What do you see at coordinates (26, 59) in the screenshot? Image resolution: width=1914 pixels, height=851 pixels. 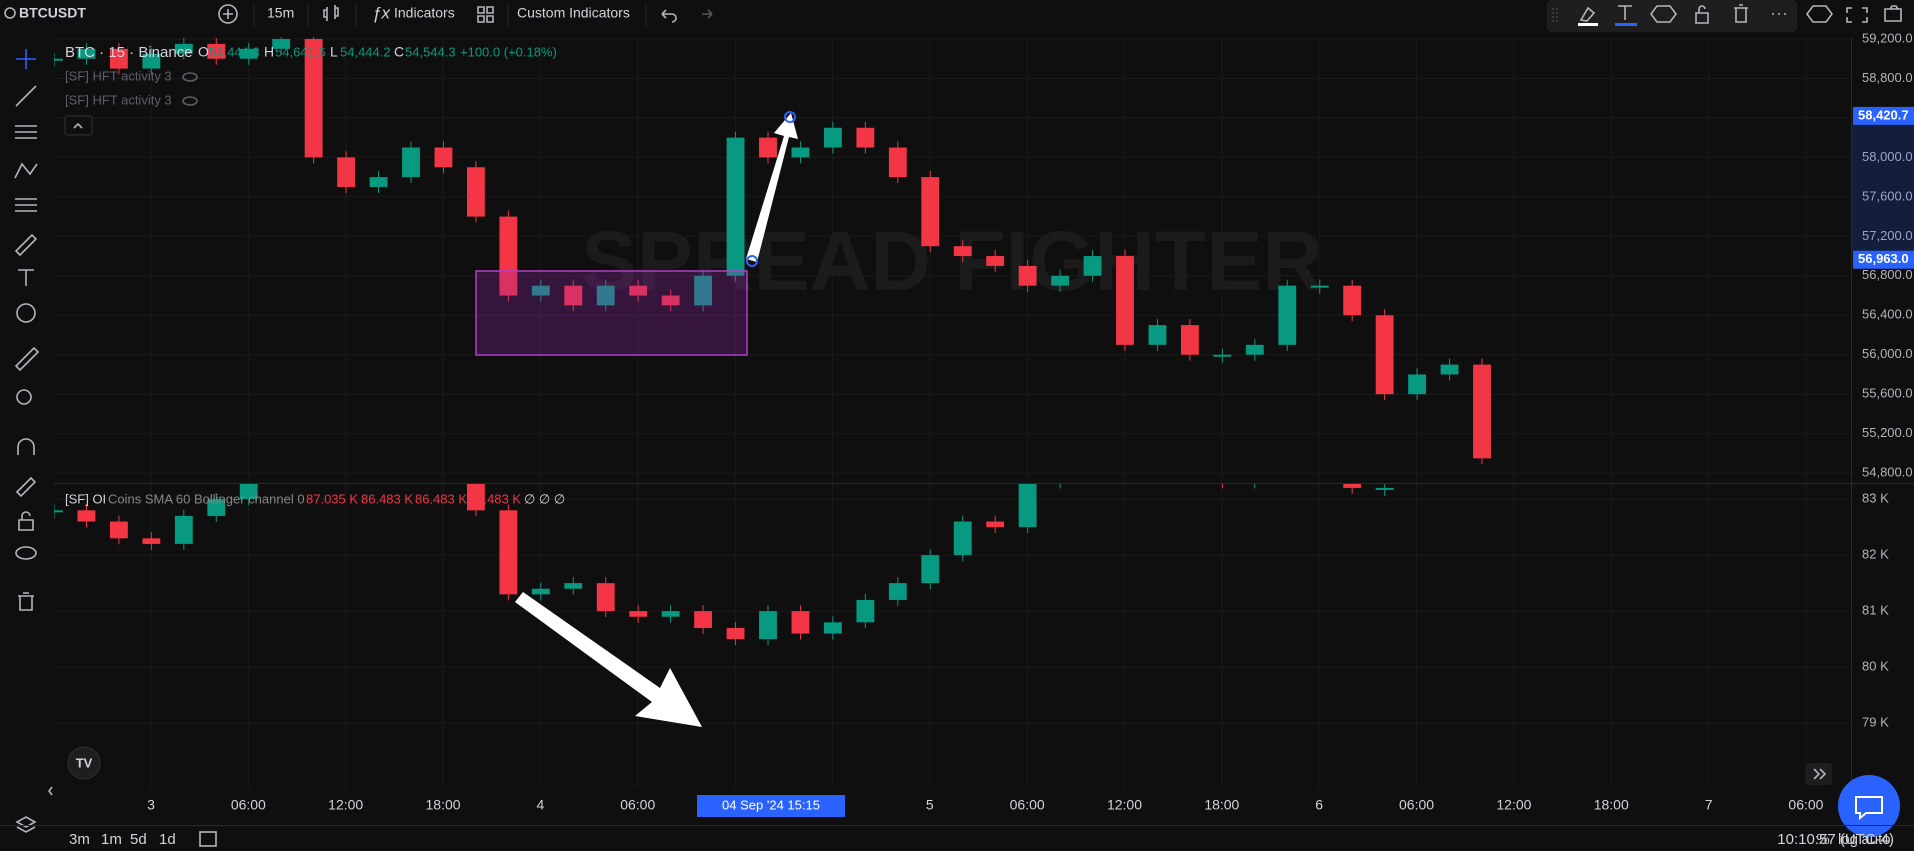 I see `cursor-tool` at bounding box center [26, 59].